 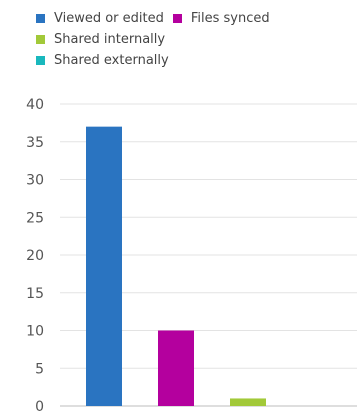 What do you see at coordinates (35, 256) in the screenshot?
I see `y-tick-label: 20` at bounding box center [35, 256].